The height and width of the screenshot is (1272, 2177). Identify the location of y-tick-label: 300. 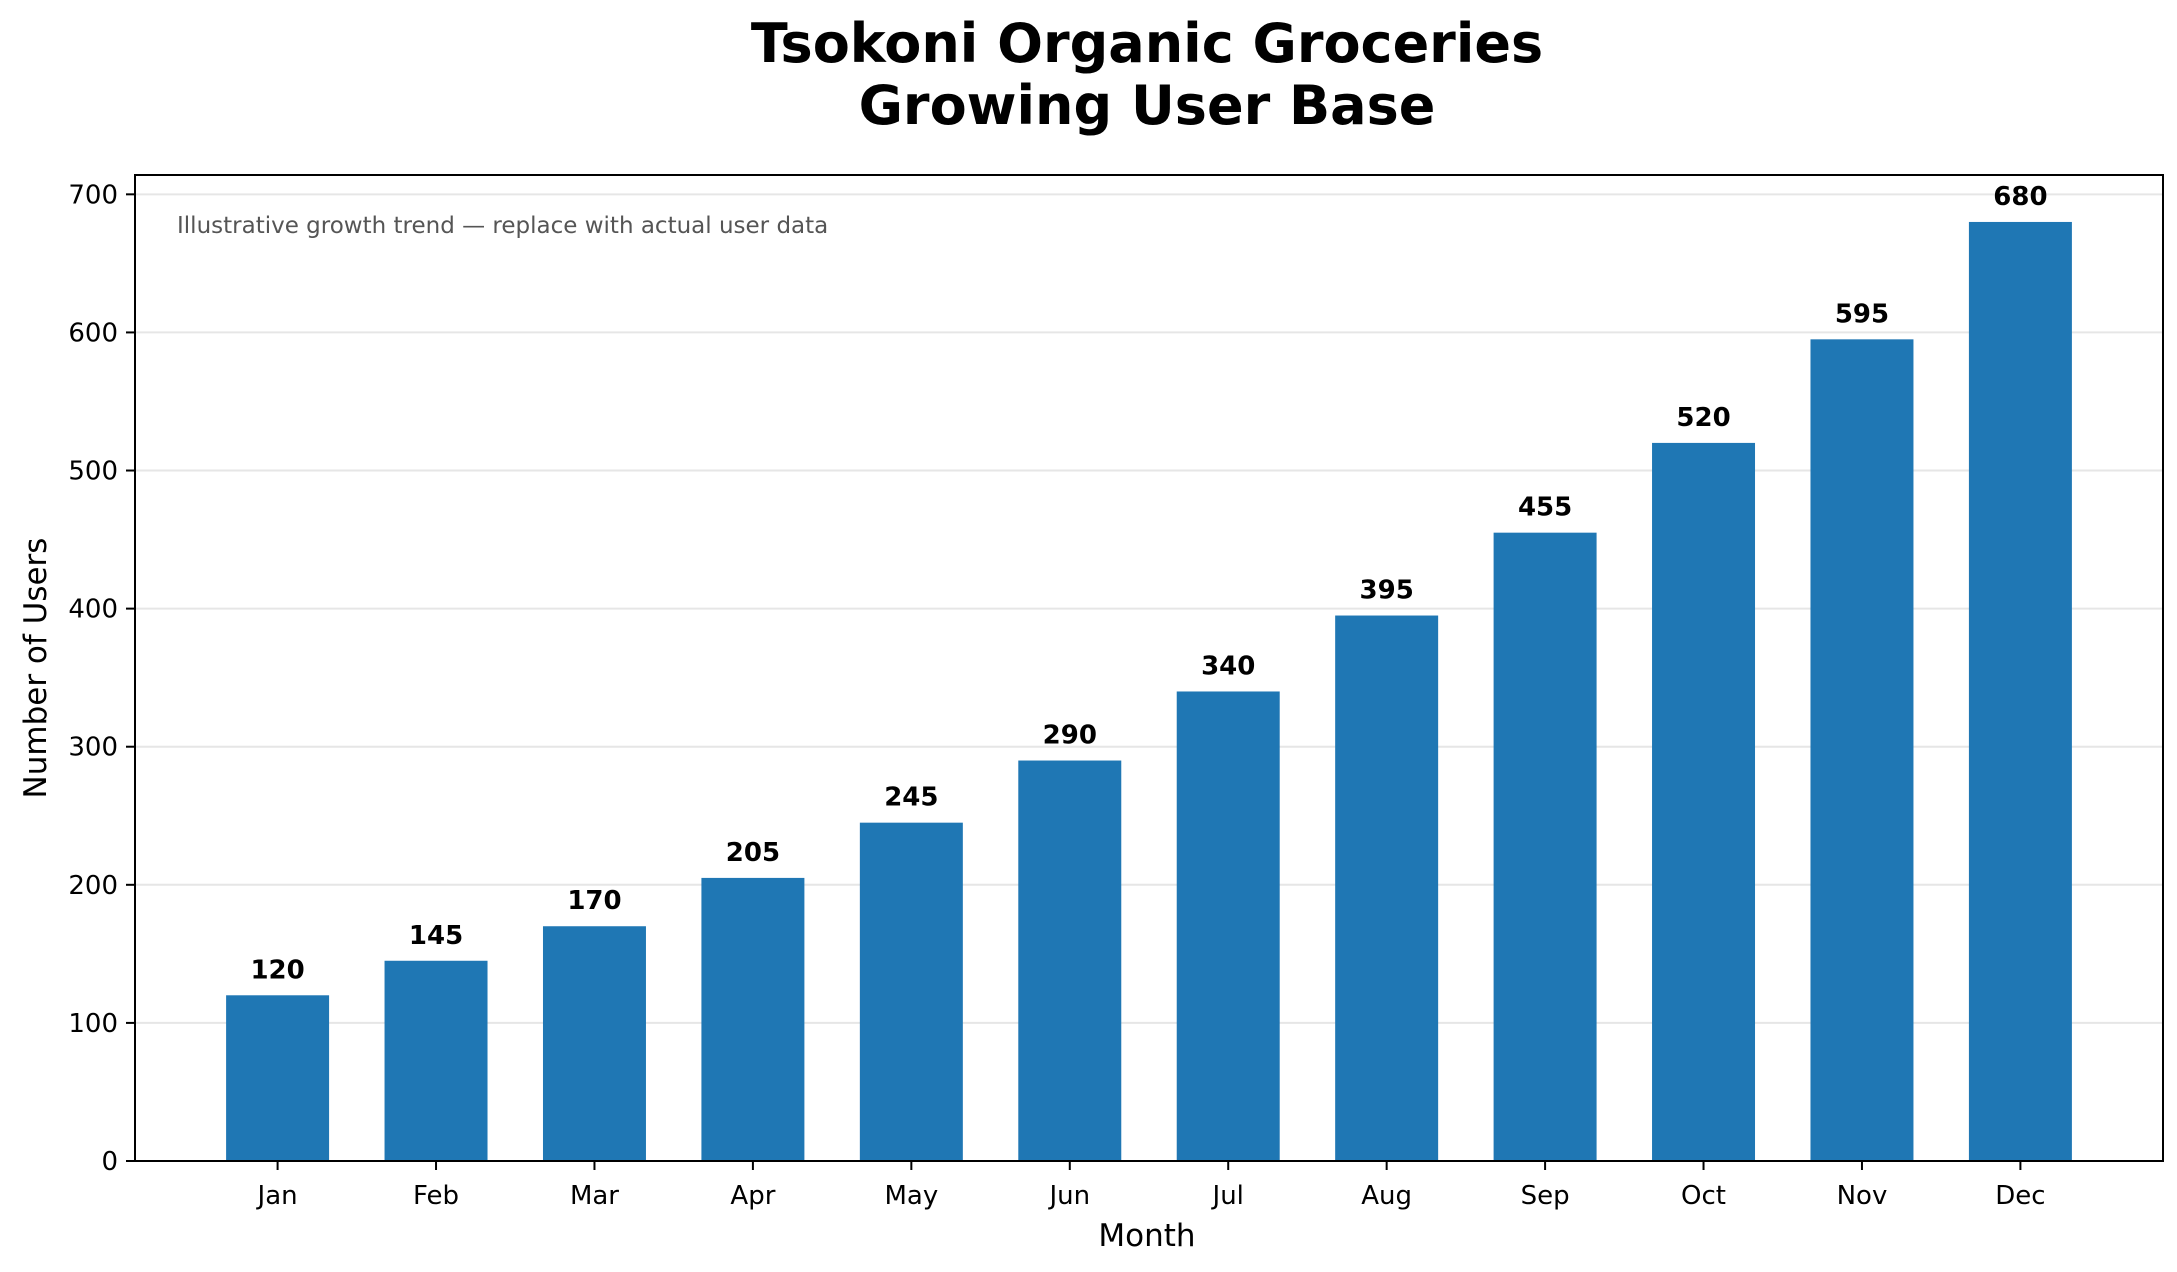
(93, 748).